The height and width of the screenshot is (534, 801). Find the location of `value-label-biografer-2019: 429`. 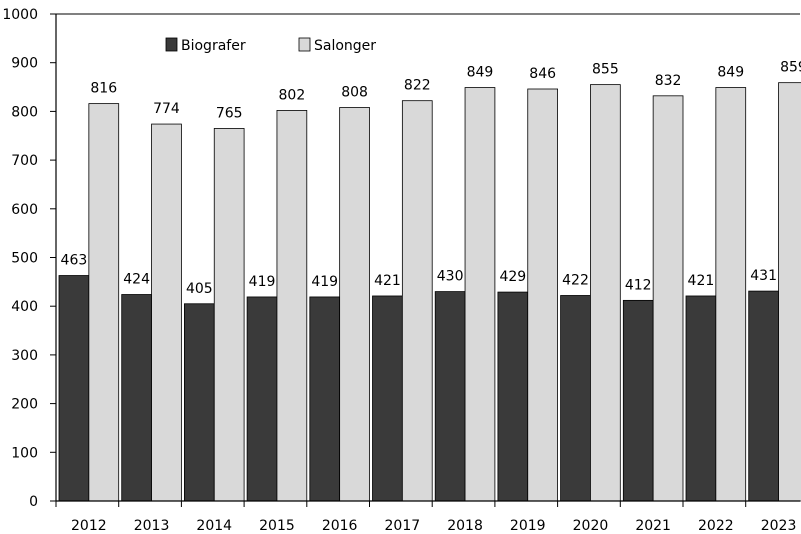

value-label-biografer-2019: 429 is located at coordinates (512, 277).